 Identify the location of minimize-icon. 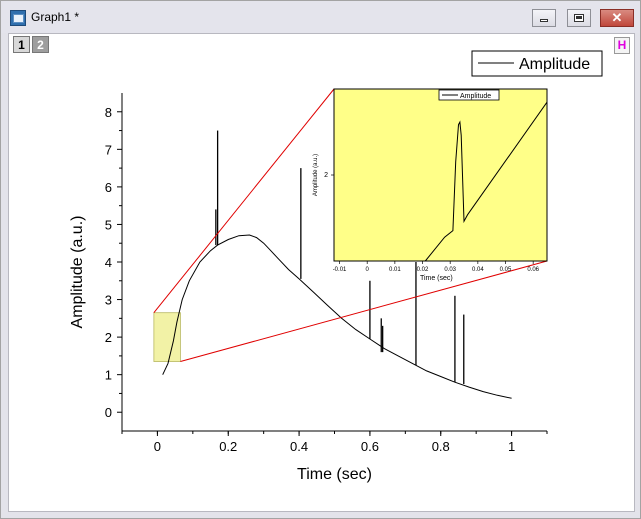
(544, 20).